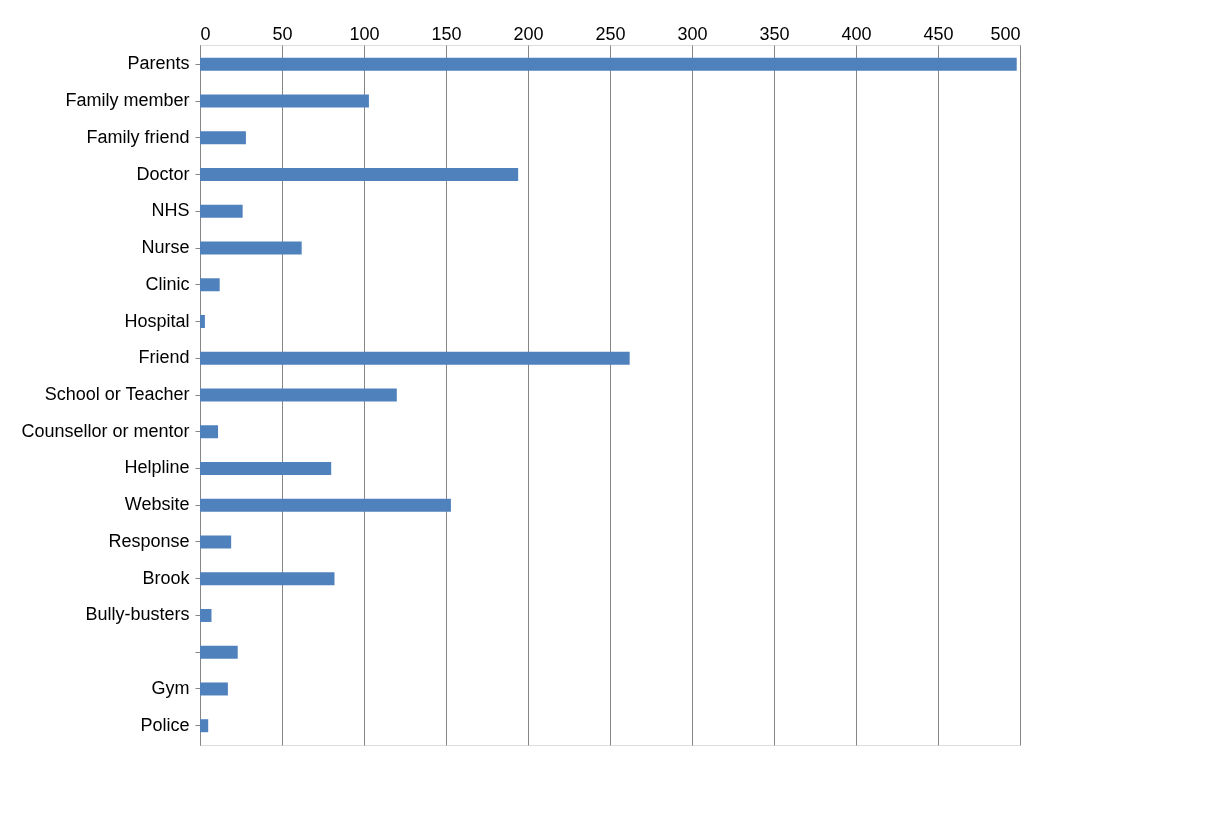 The height and width of the screenshot is (813, 1219). Describe the element at coordinates (138, 136) in the screenshot. I see `y-tick-label: Family friend` at that location.